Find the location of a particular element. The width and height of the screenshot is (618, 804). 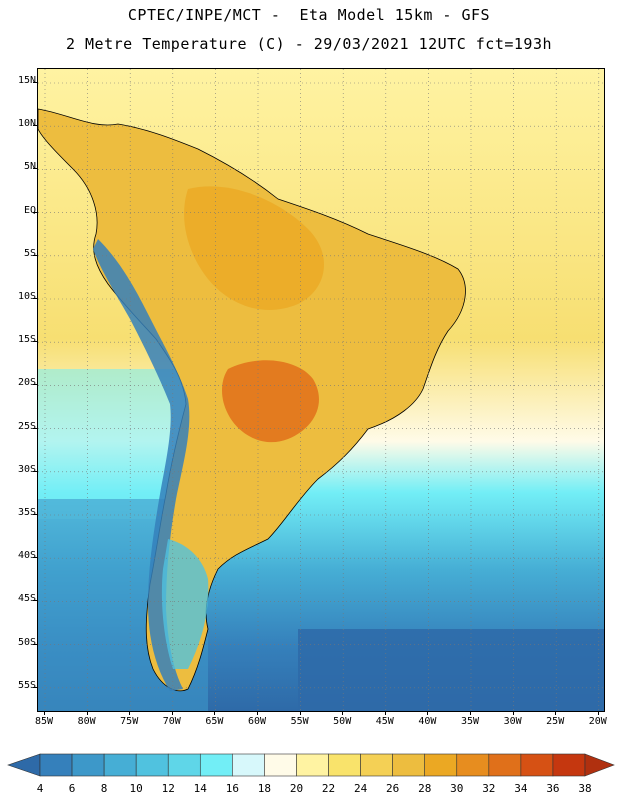

colorbar-value-label: 6 is located at coordinates (72, 788).